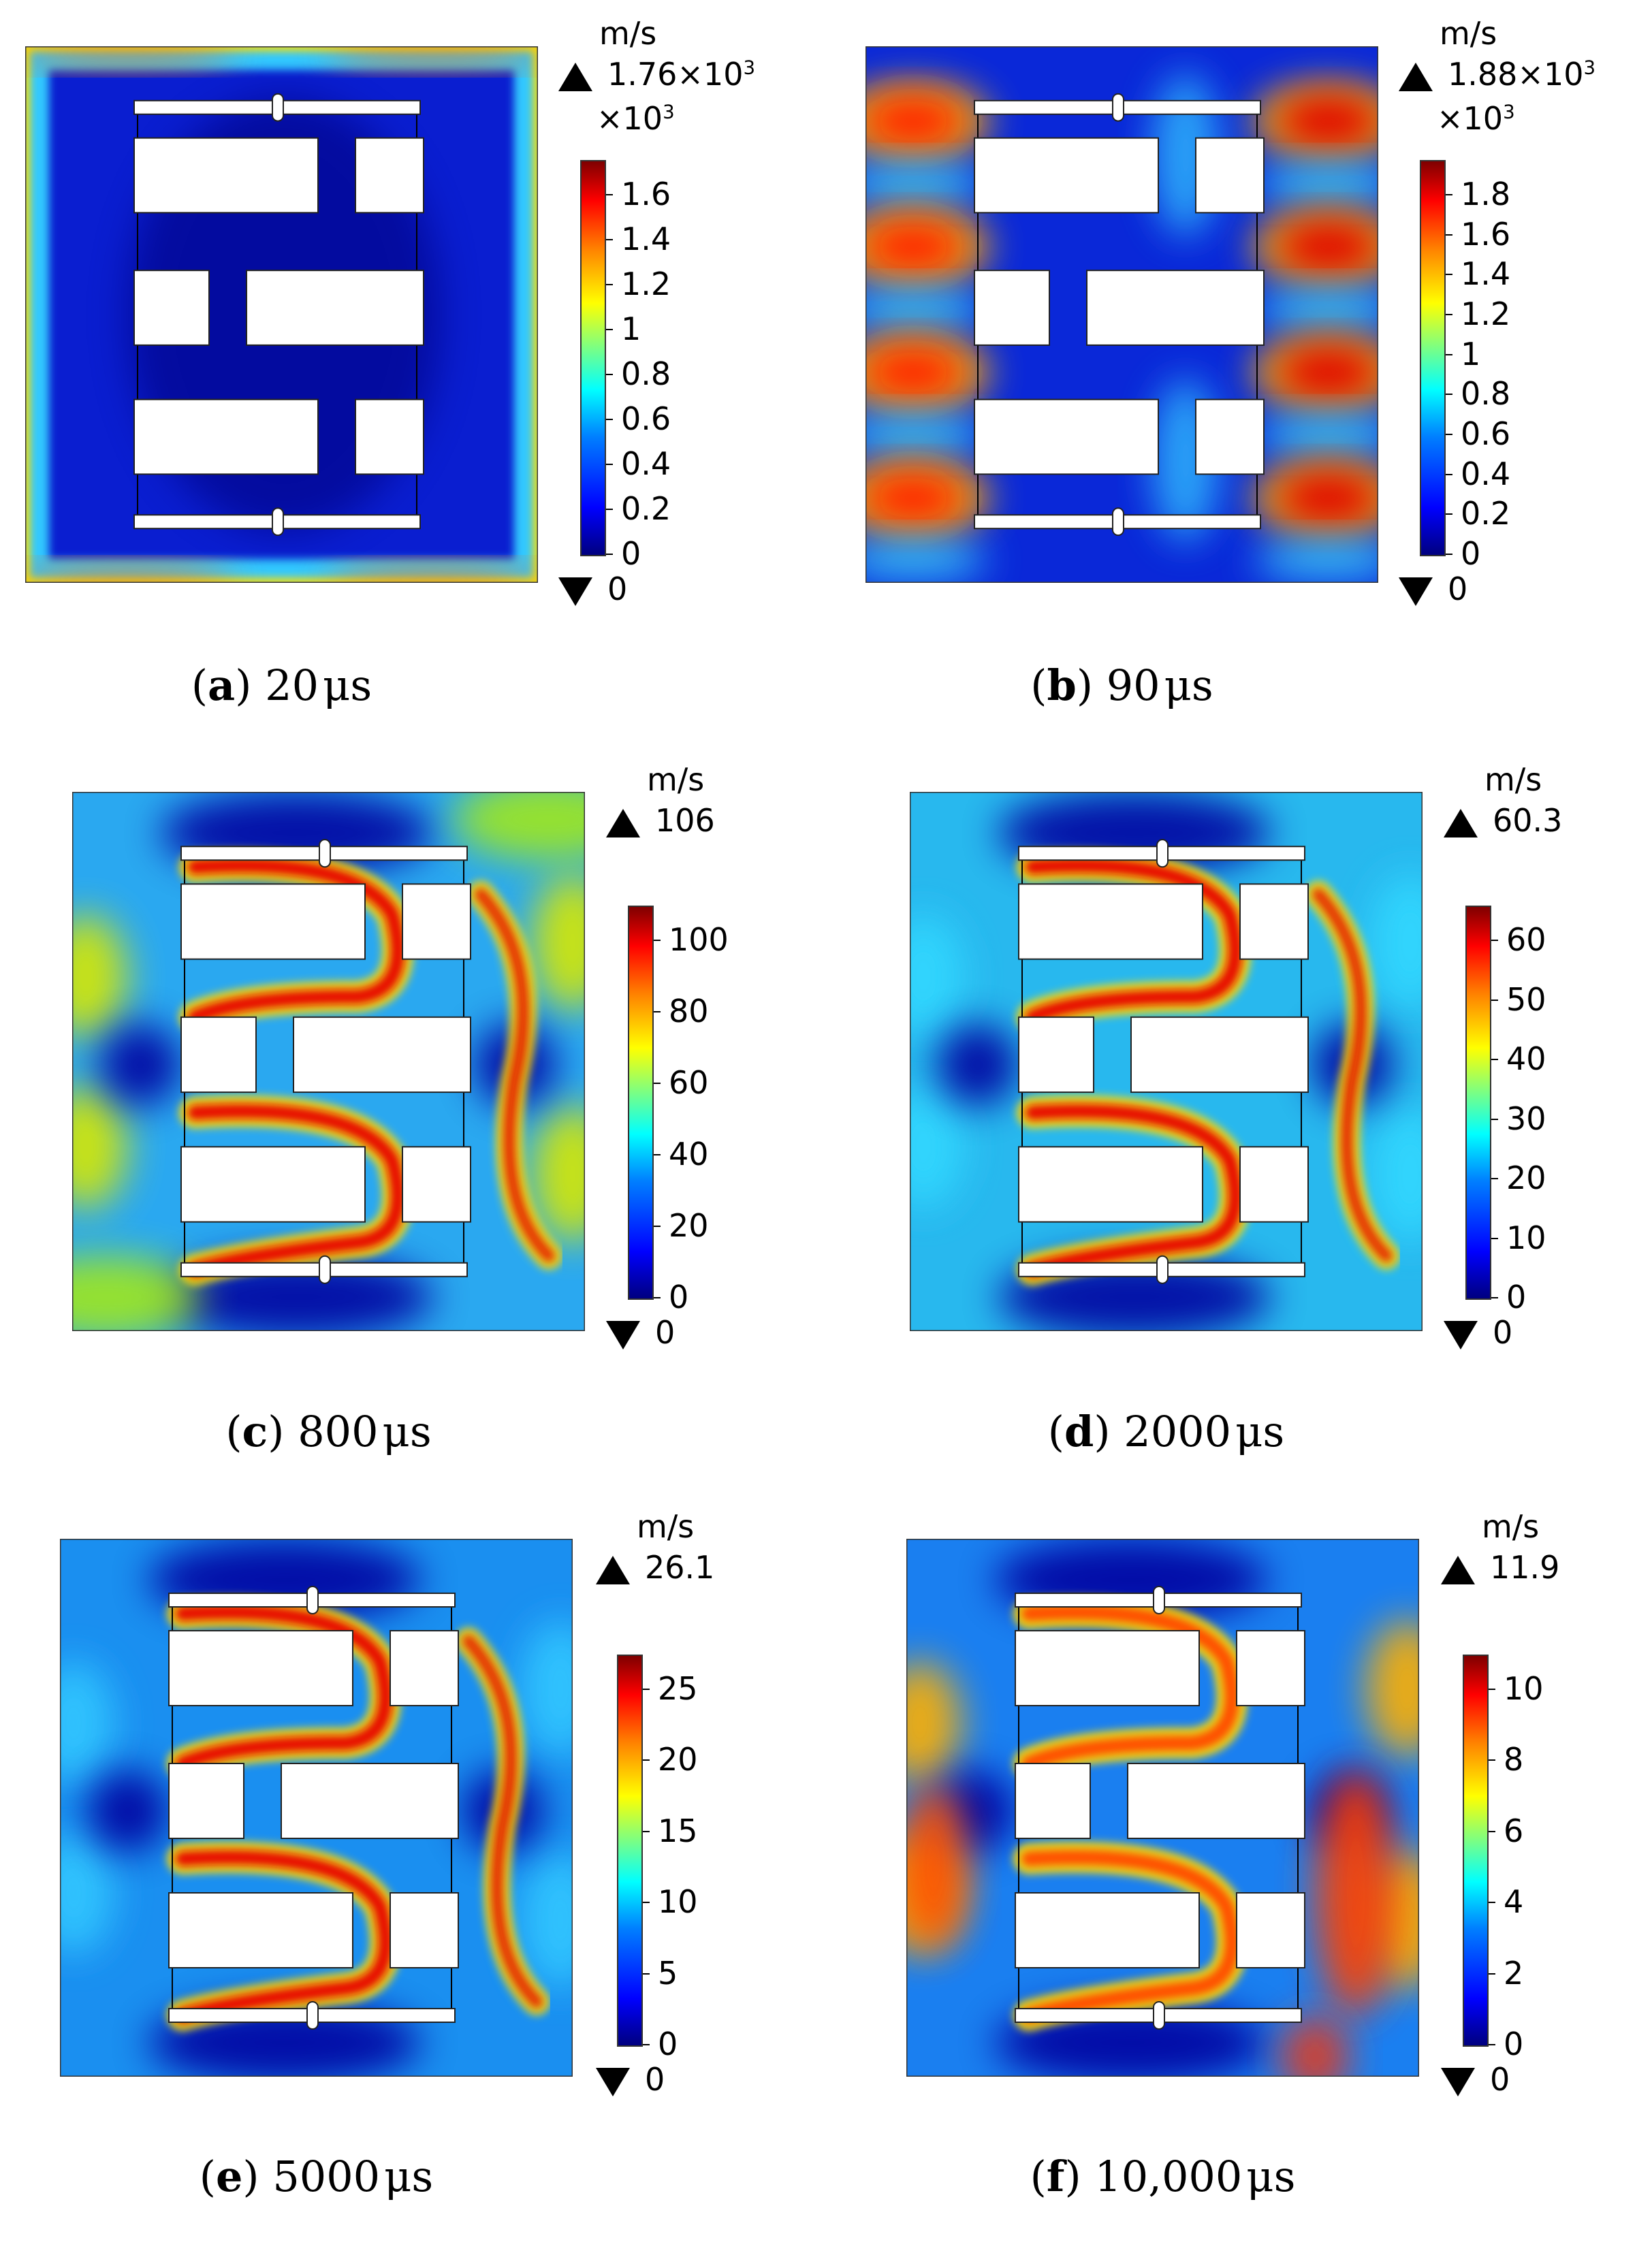 This screenshot has height=2251, width=1652. Describe the element at coordinates (680, 1567) in the screenshot. I see `max-value: 26.1` at that location.